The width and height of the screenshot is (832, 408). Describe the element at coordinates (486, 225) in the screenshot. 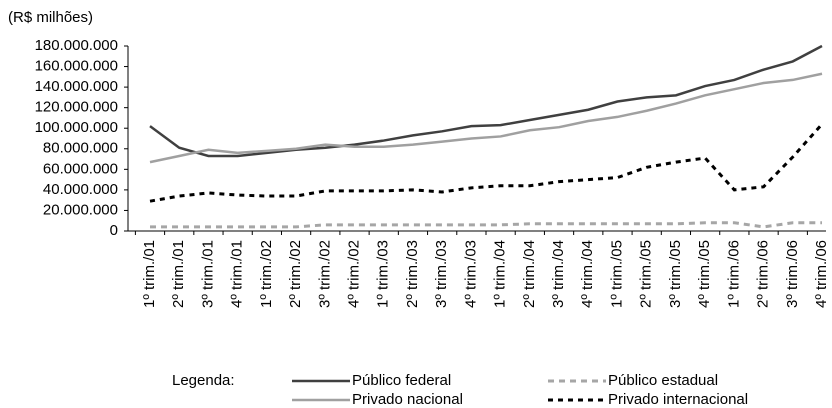

I see `series-line` at that location.